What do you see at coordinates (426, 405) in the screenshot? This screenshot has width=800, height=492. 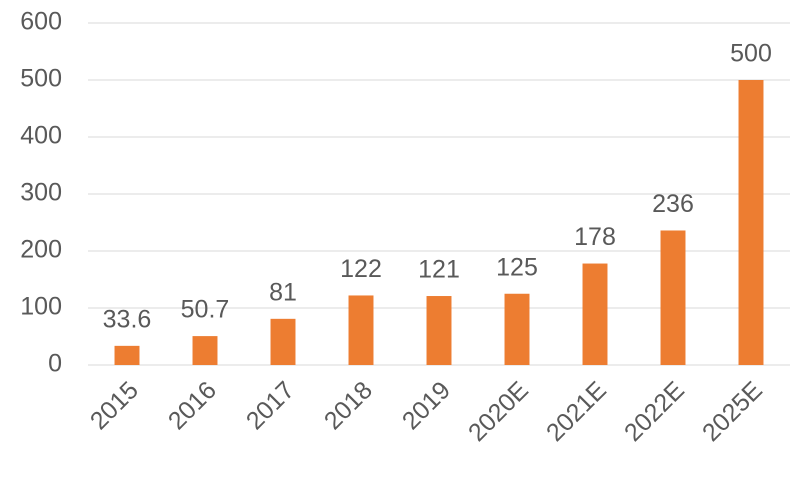 I see `x-tick-label: 2019` at bounding box center [426, 405].